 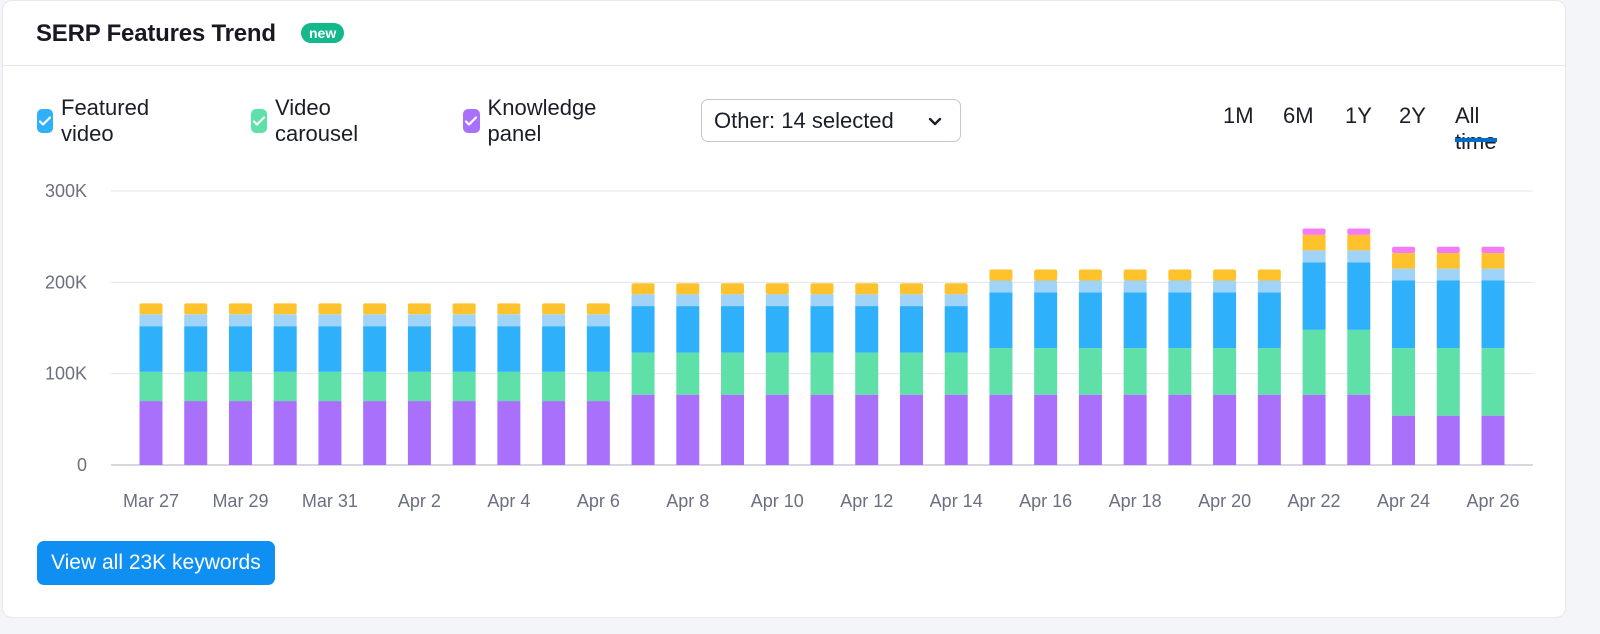 I want to click on legend-knowledge-panel: Knowledge panel, so click(x=533, y=120).